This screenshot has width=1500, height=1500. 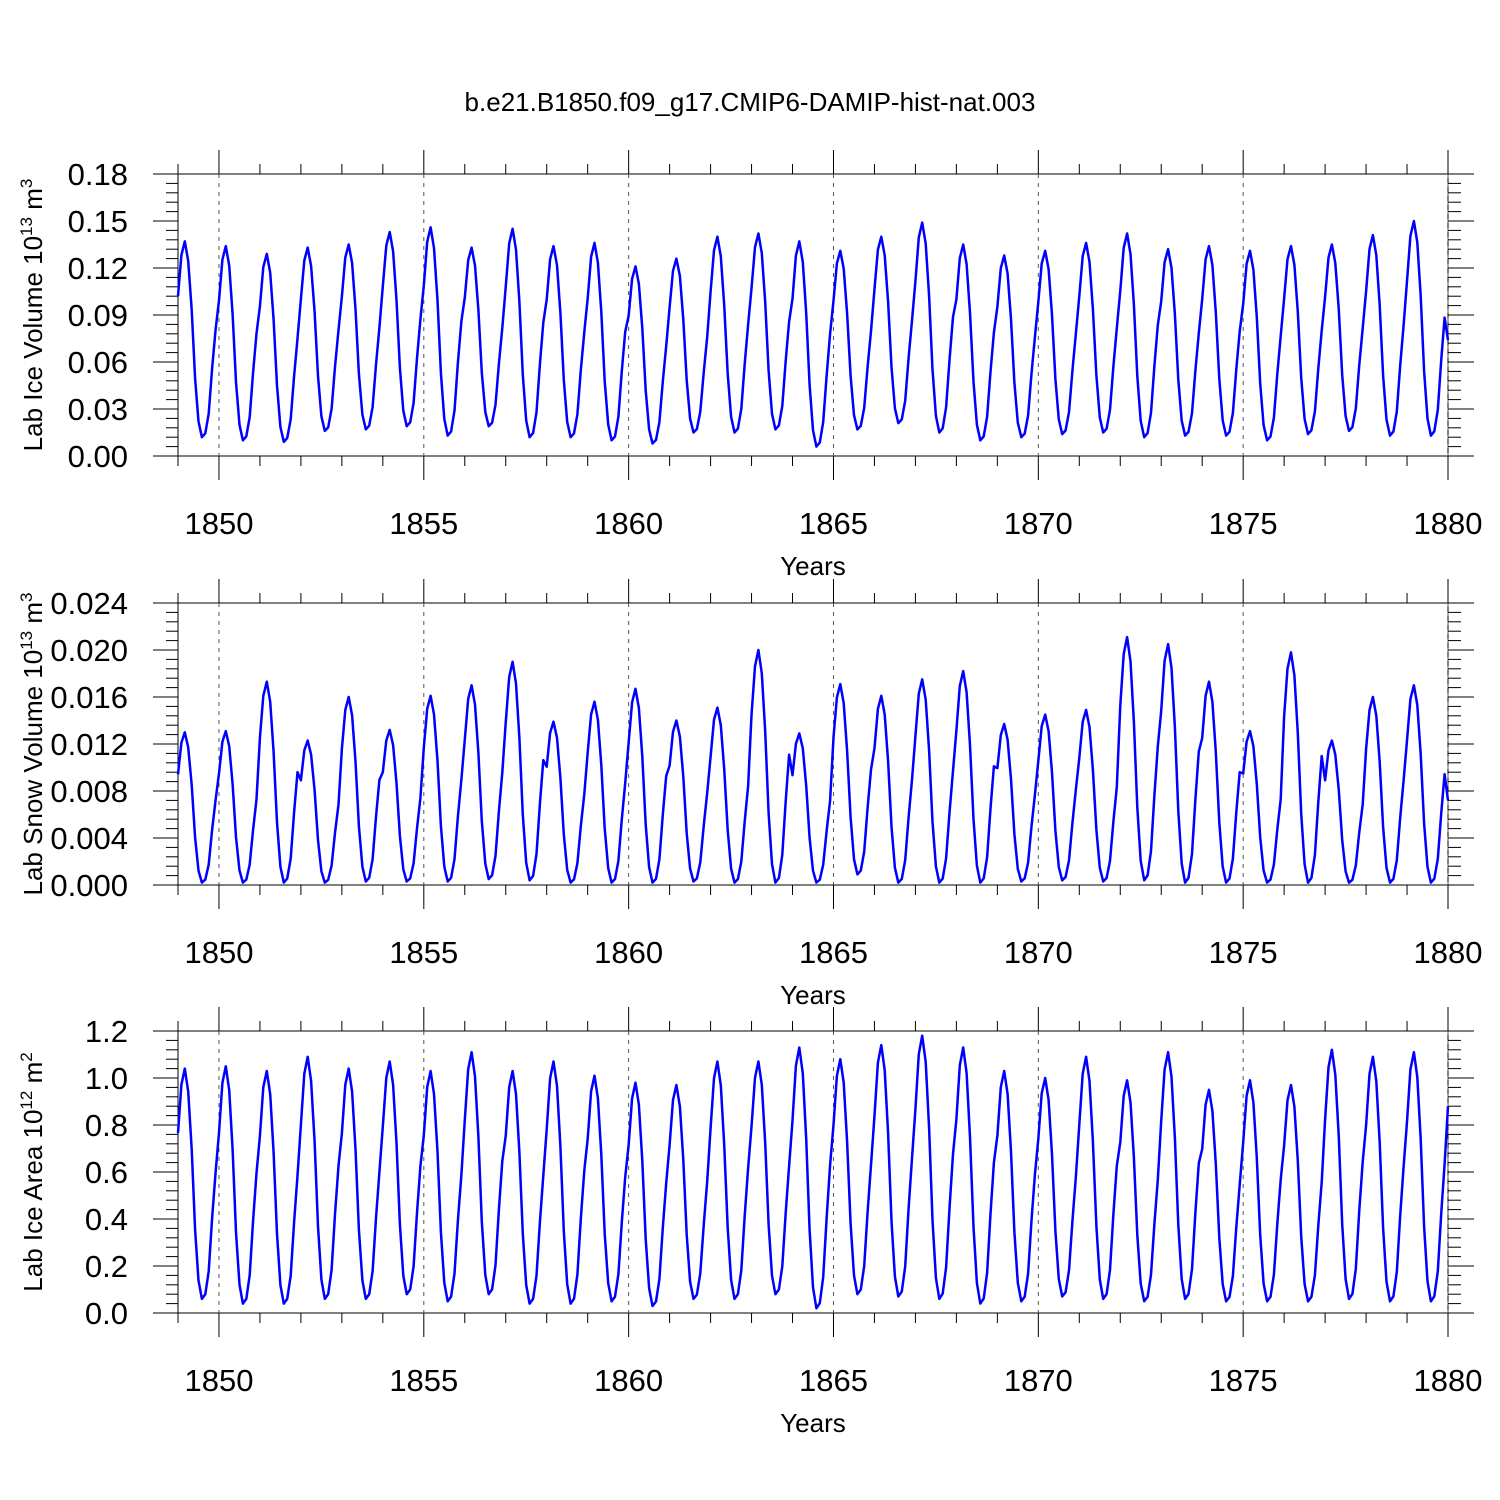 I want to click on y-tick-label: 0.09, so click(x=98, y=315).